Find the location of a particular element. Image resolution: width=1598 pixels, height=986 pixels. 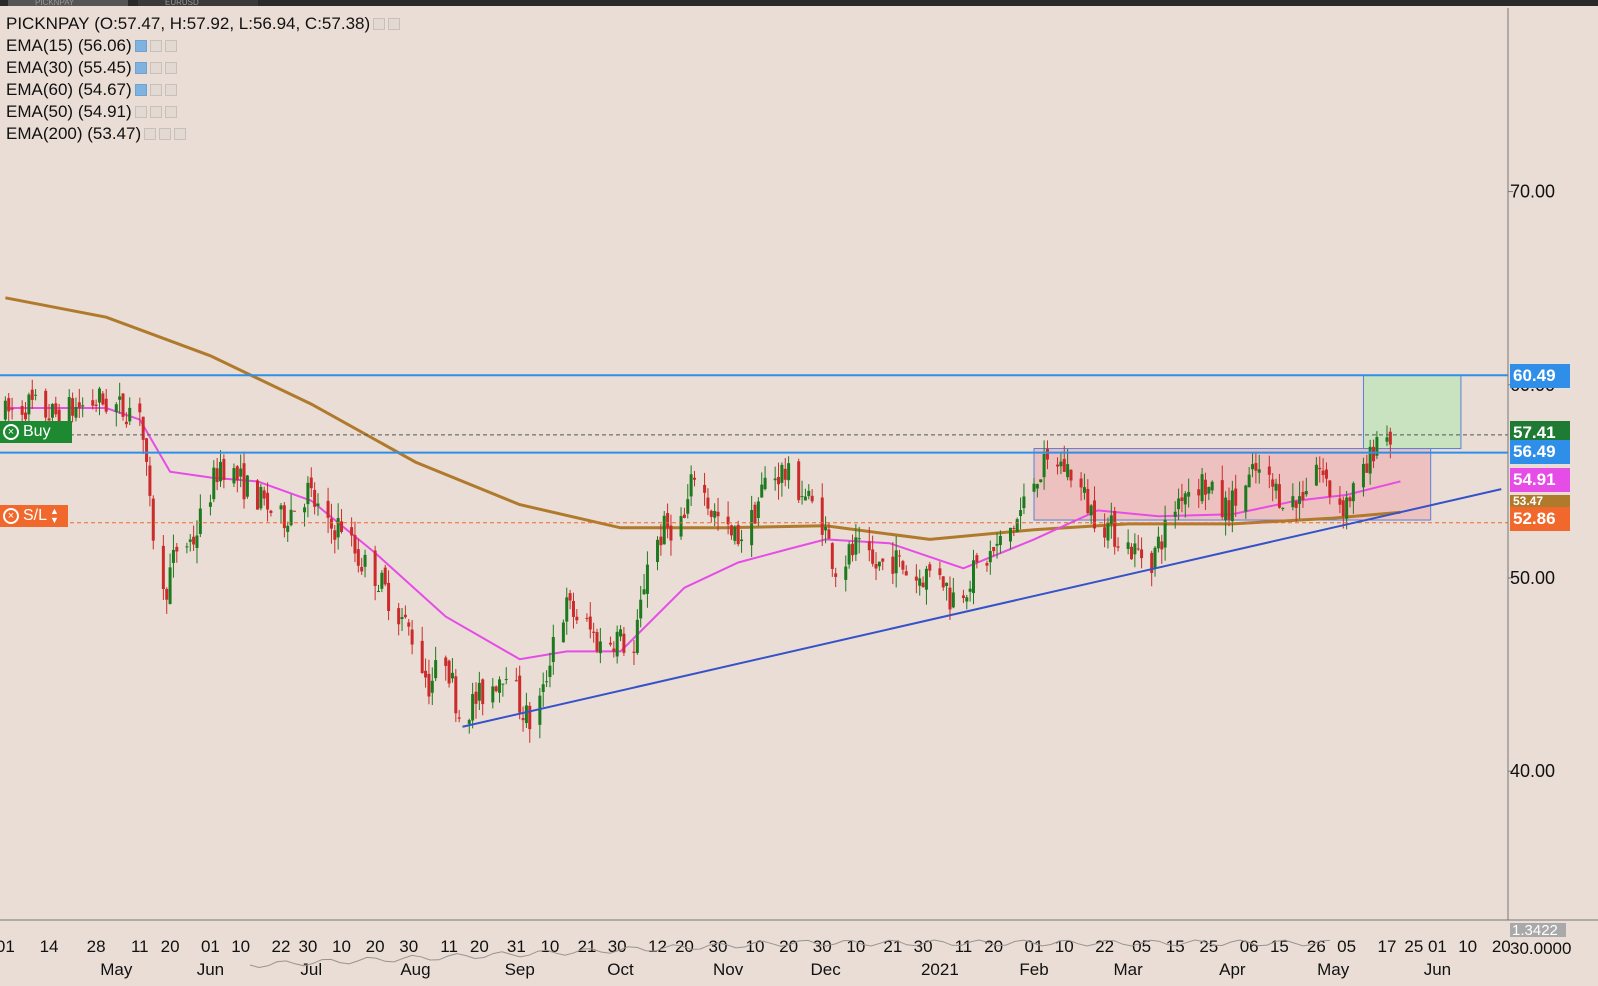

ohlc-readout: (O:57.47, H:57.92, L:56.94, C:57.38) is located at coordinates (232, 23).